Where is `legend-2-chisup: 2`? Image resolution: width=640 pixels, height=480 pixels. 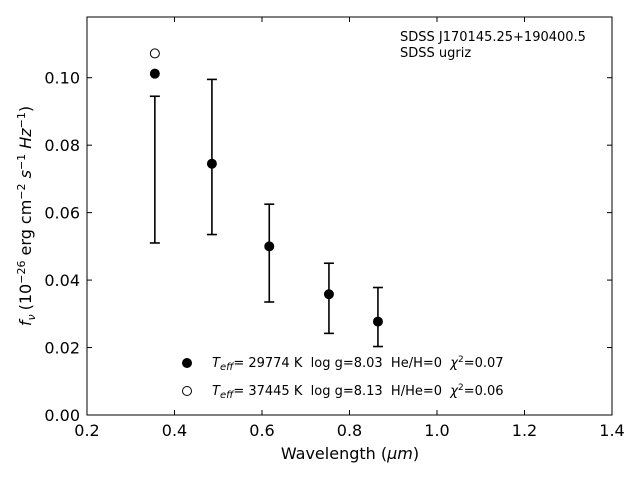 legend-2-chisup: 2 is located at coordinates (461, 388).